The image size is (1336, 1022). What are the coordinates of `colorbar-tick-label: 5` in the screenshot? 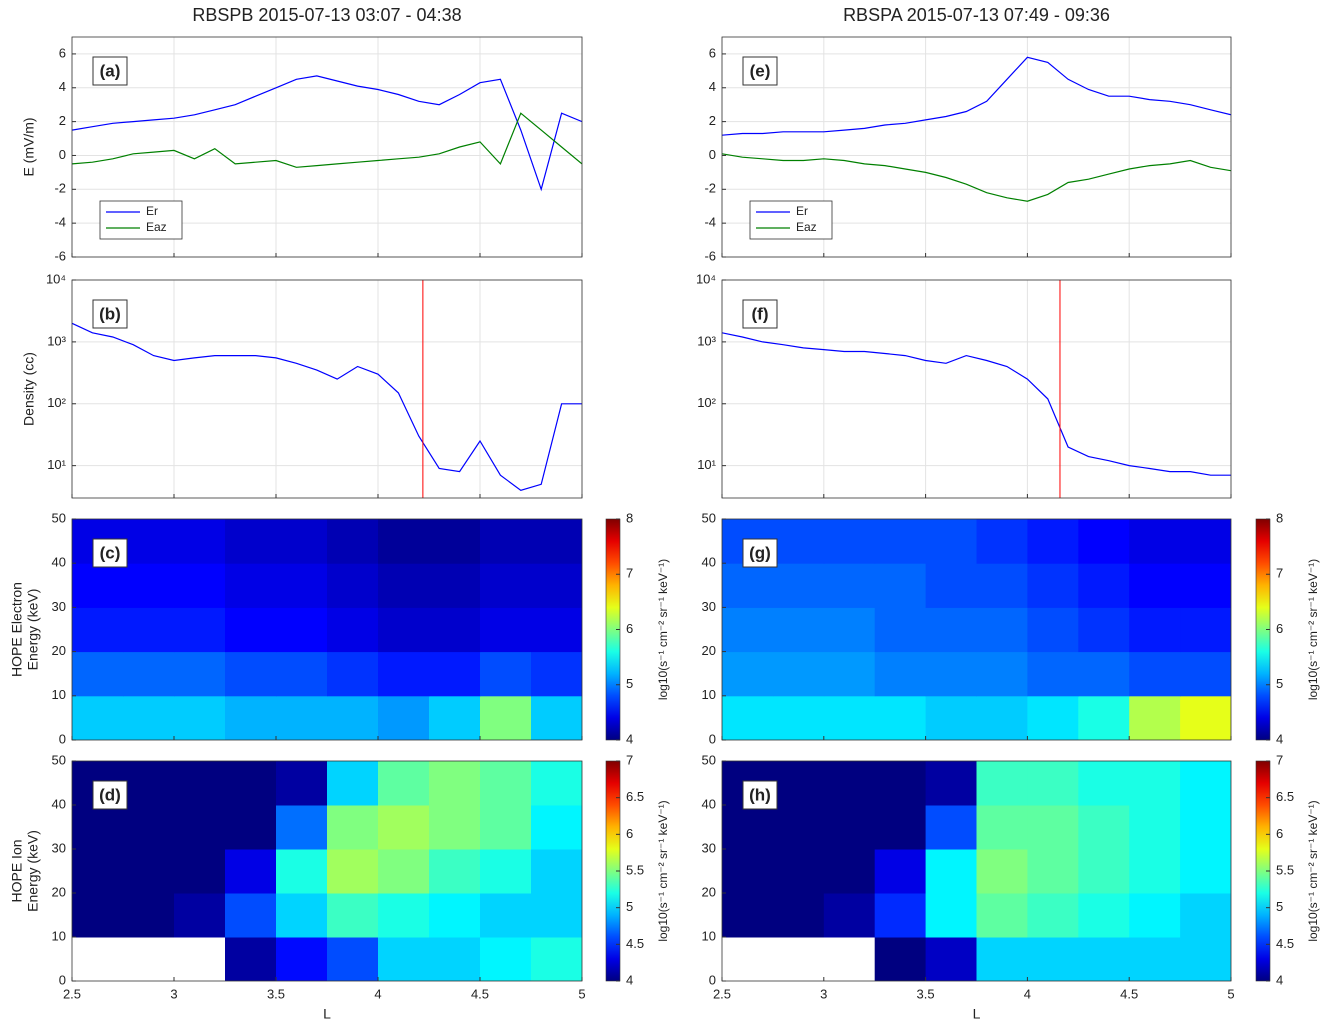 It's located at (1279, 683).